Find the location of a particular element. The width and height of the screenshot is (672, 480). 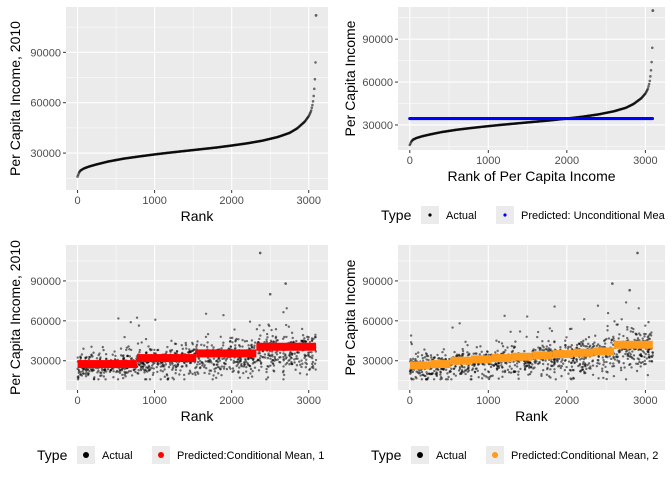

y-tick-label: 60000 is located at coordinates (377, 83).